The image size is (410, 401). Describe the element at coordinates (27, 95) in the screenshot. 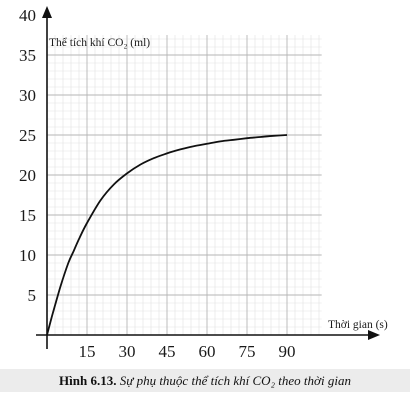

I see `y-tick-label: 30` at that location.